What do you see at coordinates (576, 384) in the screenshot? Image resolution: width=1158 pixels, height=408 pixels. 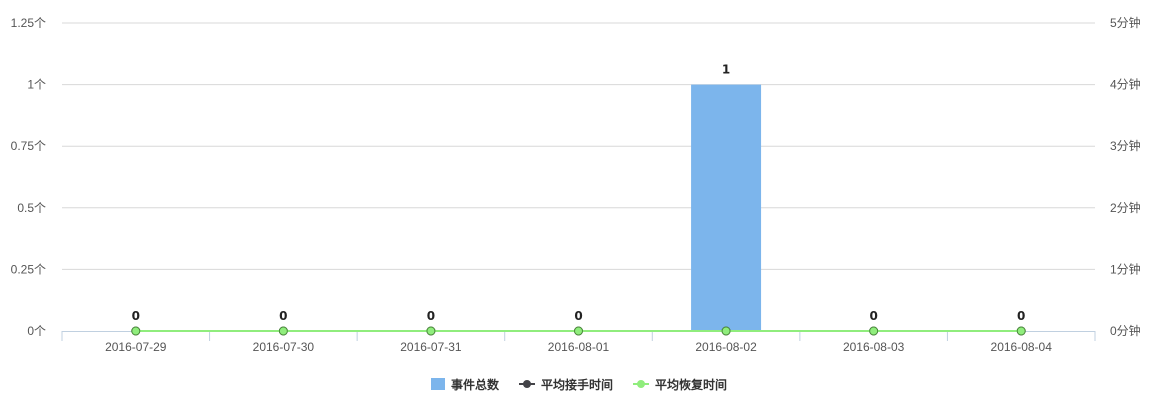 I see `legend-label-avg-handle-time: 平均接手时间` at bounding box center [576, 384].